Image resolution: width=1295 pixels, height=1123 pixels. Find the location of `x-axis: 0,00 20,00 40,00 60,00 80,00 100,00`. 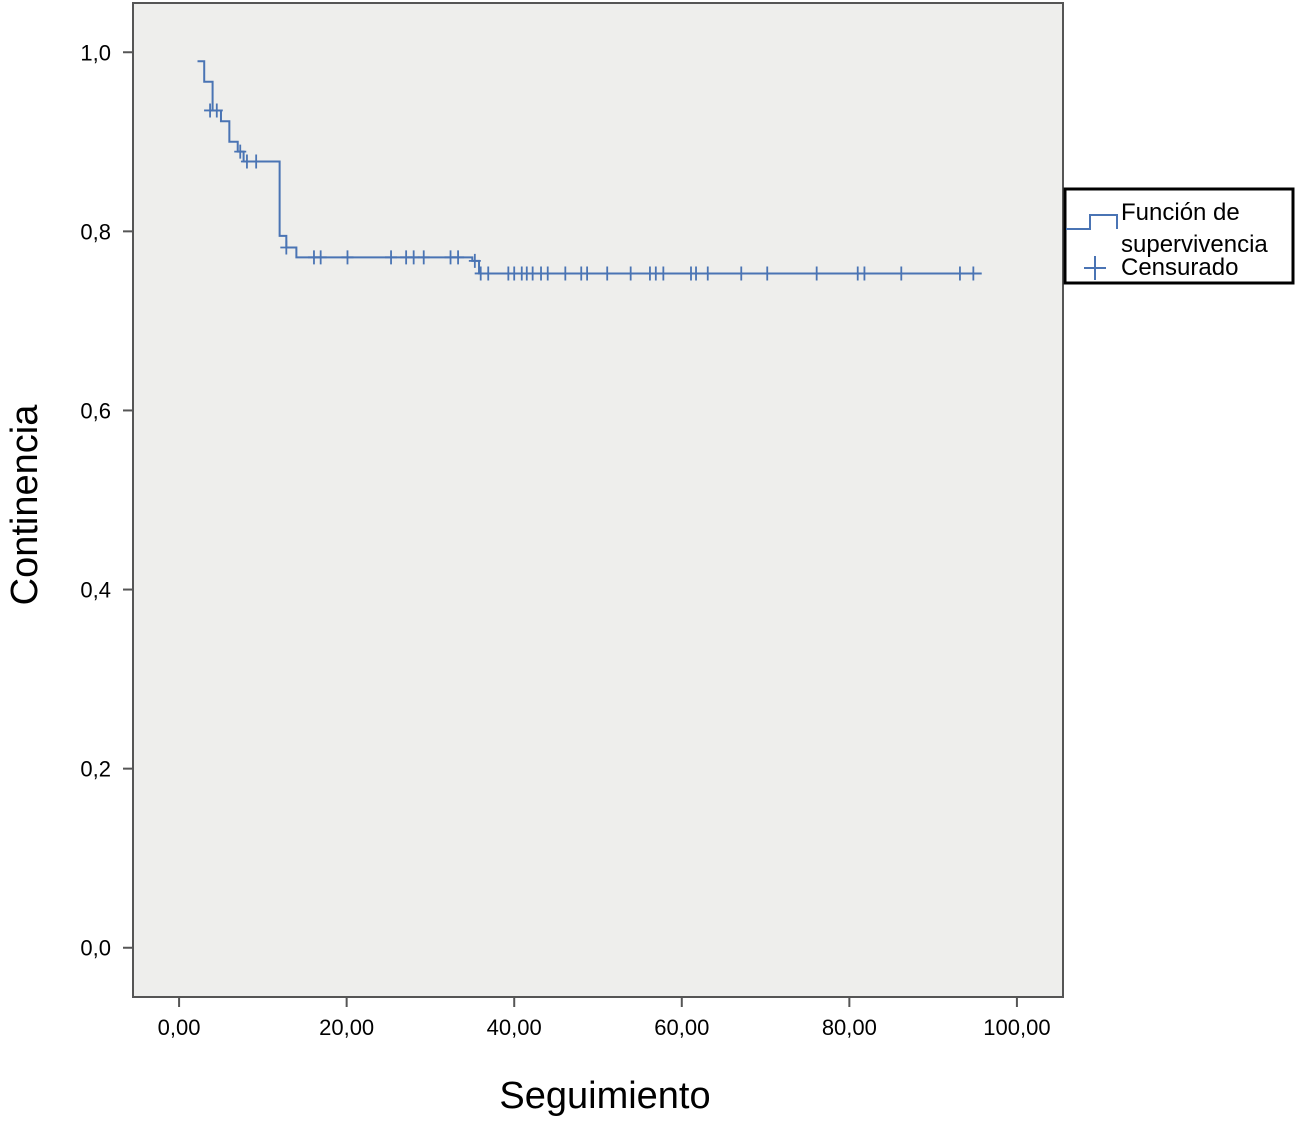

x-axis: 0,00 20,00 40,00 60,00 80,00 100,00 is located at coordinates (604, 1018).